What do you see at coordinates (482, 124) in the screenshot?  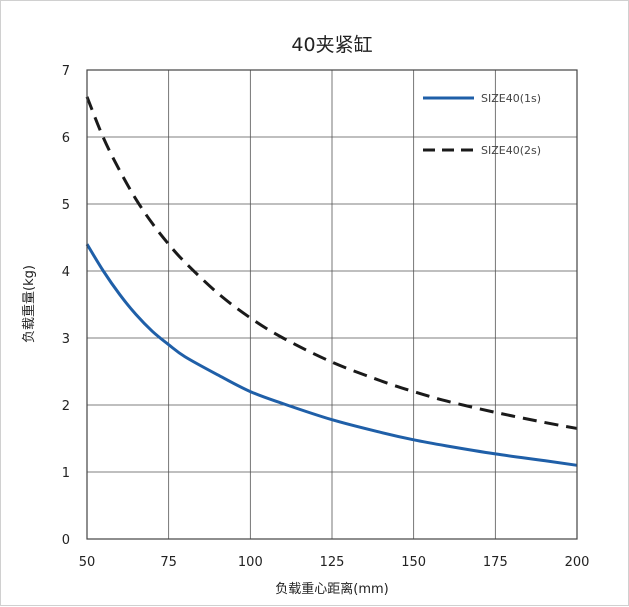 I see `legend: SIZE40(1s) SIZE40(2s)` at bounding box center [482, 124].